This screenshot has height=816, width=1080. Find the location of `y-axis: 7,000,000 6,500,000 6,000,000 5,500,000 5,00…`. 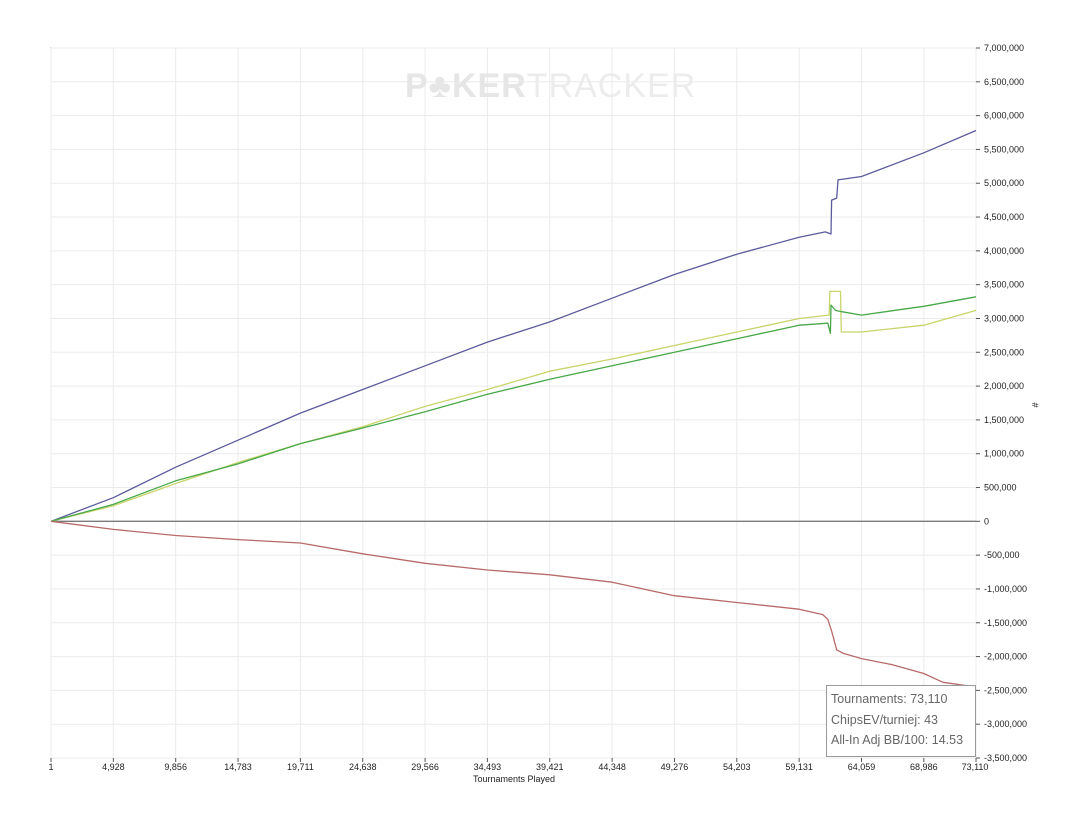

y-axis: 7,000,000 6,500,000 6,000,000 5,500,000 5,00… is located at coordinates (1001, 403).